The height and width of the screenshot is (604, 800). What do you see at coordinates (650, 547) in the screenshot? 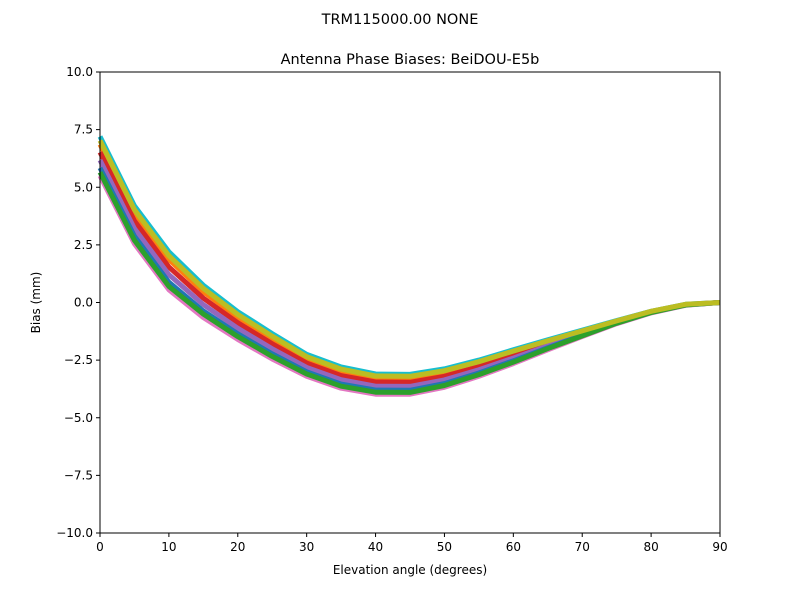
I see `x-tick-label: 80` at bounding box center [650, 547].